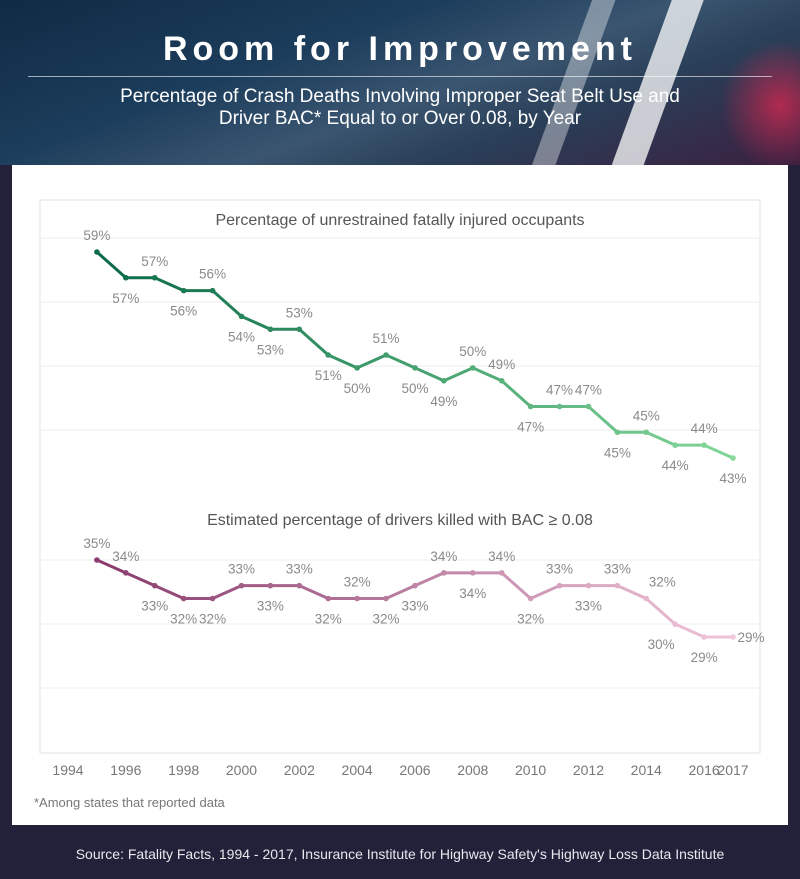 The width and height of the screenshot is (800, 879). What do you see at coordinates (704, 770) in the screenshot?
I see `x-tick-label: 2016` at bounding box center [704, 770].